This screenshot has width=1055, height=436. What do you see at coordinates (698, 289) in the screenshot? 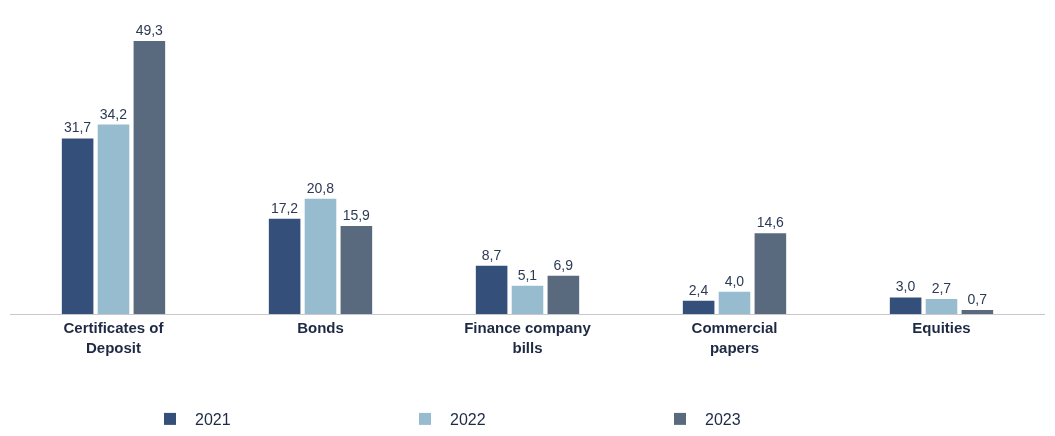
I see `data-label: 2,4` at bounding box center [698, 289].